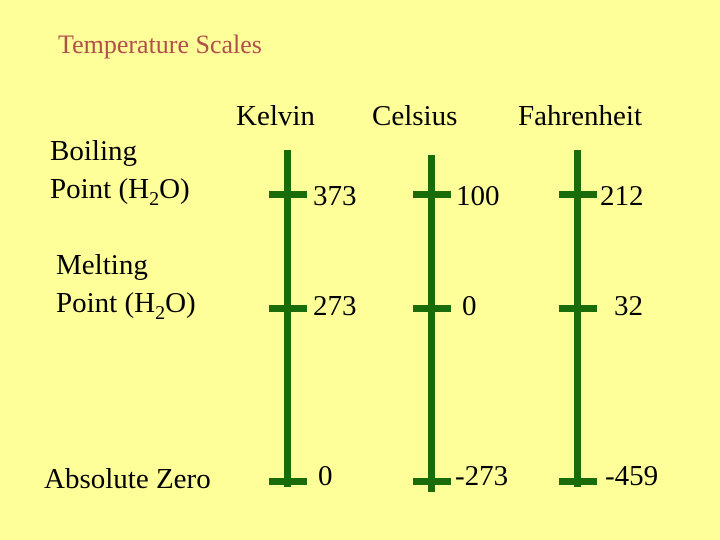 This screenshot has width=720, height=540. Describe the element at coordinates (578, 308) in the screenshot. I see `fahrenheit-tick-melting` at that location.